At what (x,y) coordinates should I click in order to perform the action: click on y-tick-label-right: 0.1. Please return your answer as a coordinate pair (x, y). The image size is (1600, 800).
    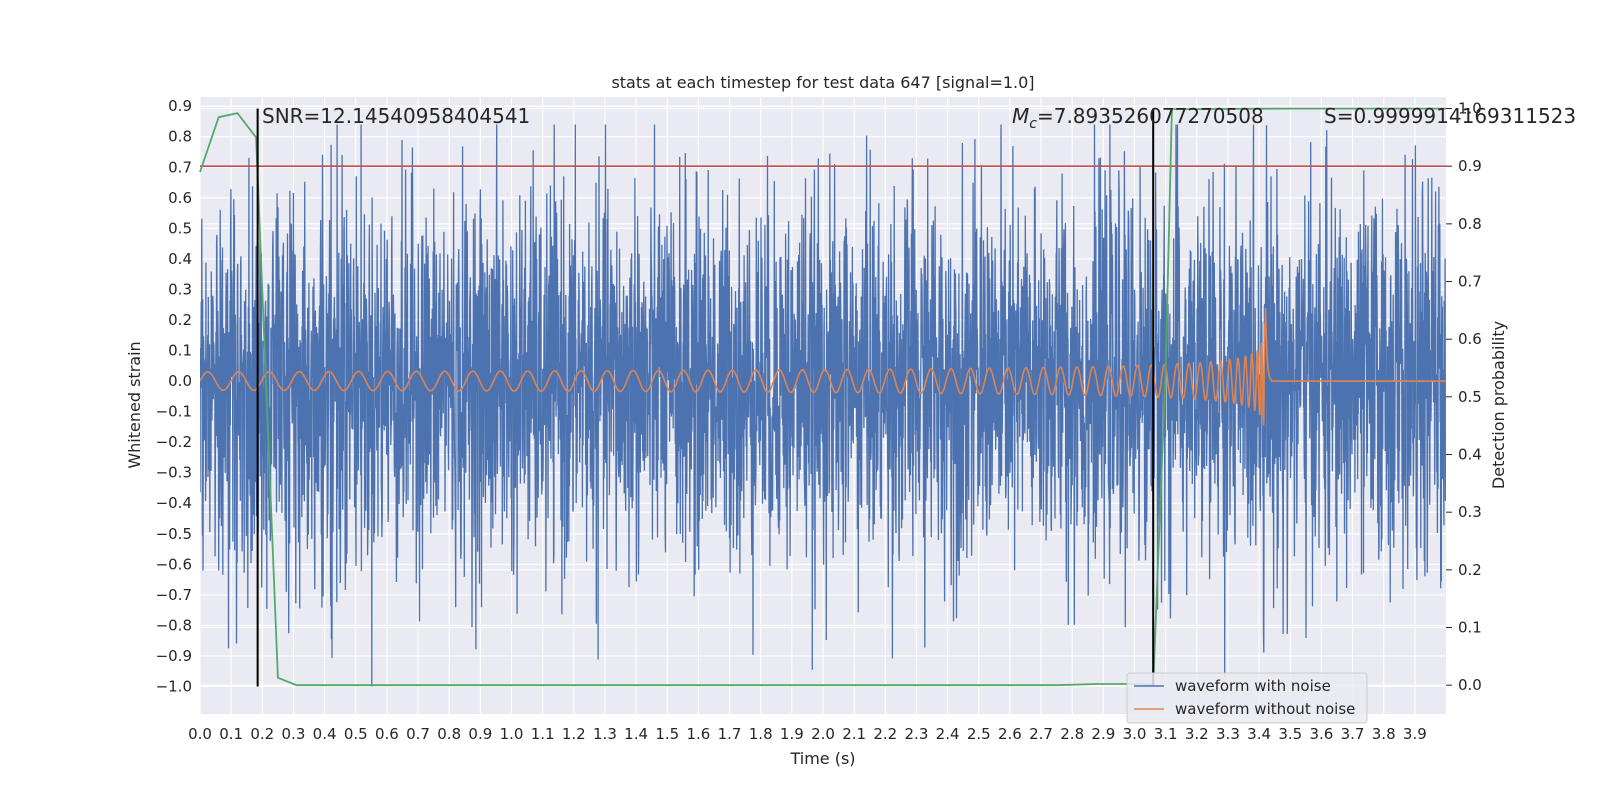
    Looking at the image, I should click on (1470, 628).